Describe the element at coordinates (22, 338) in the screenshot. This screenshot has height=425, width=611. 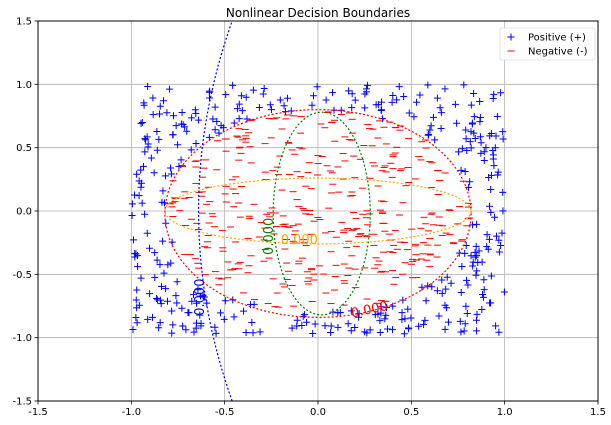
I see `y-tick-label: -1.0` at that location.